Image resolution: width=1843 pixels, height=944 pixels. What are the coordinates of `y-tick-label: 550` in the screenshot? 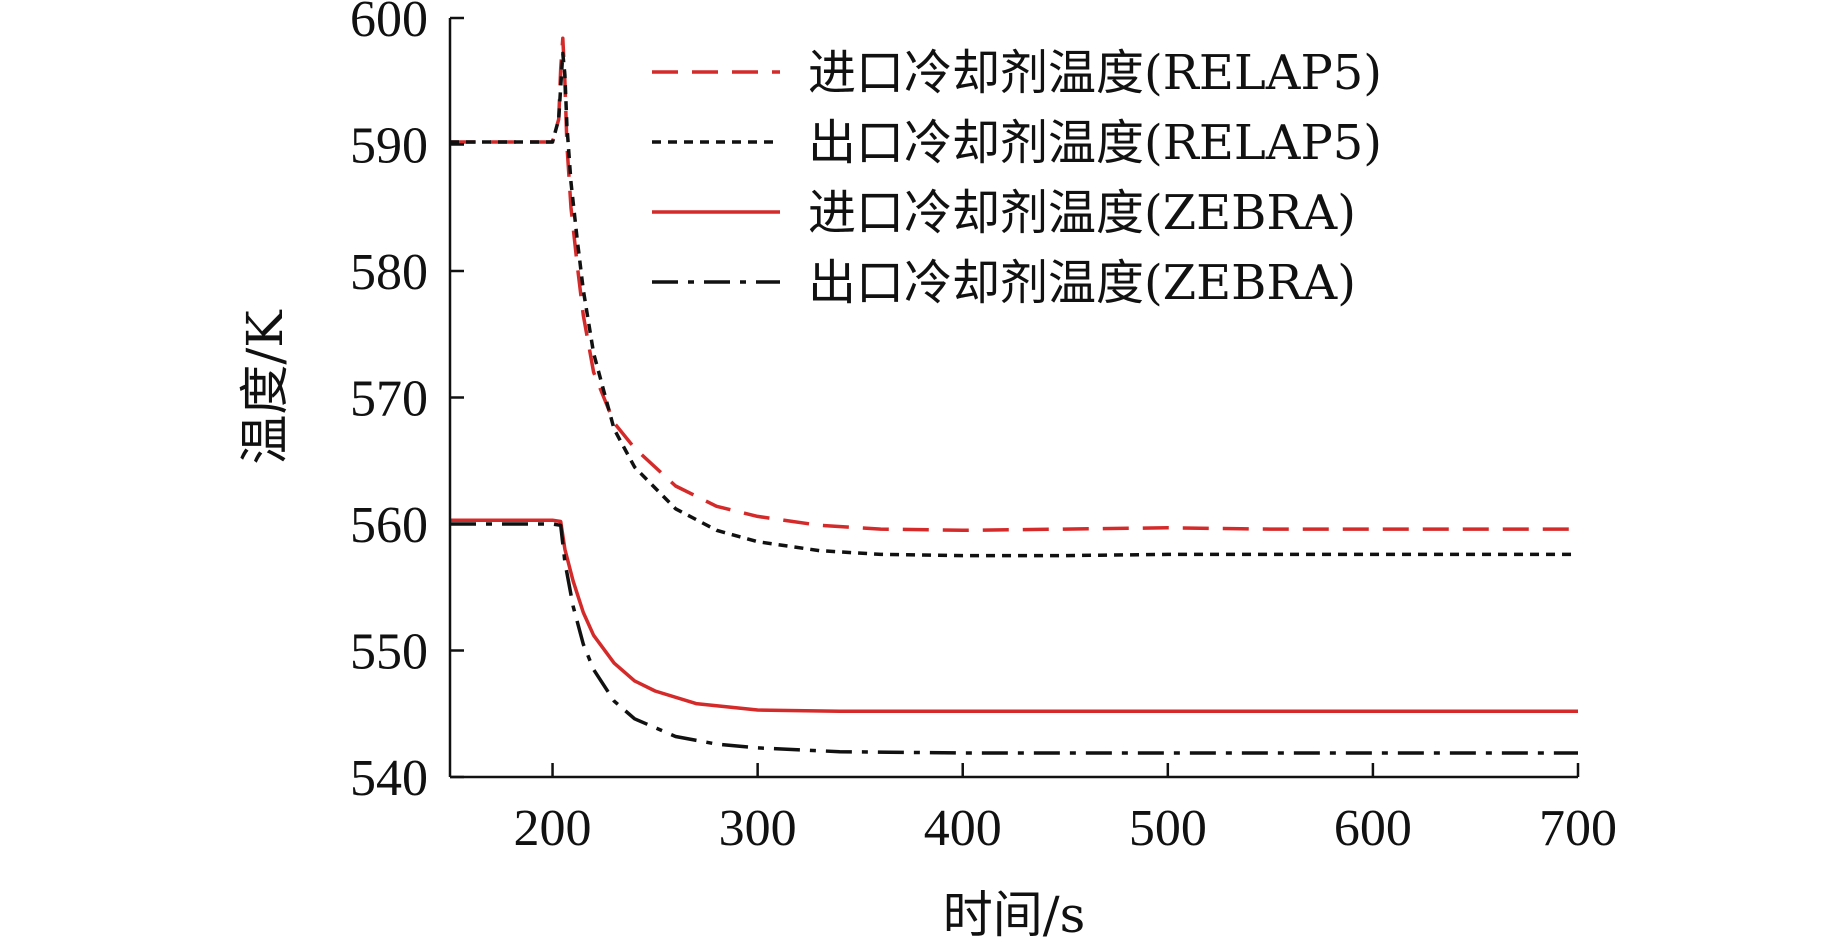 It's located at (389, 652).